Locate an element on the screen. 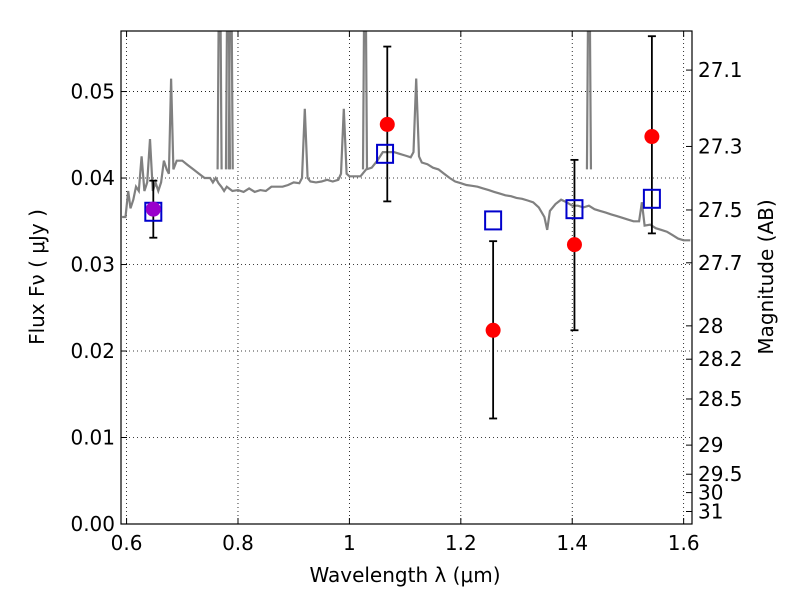 The height and width of the screenshot is (604, 800). y-tick-label: 0.00 is located at coordinates (92, 524).